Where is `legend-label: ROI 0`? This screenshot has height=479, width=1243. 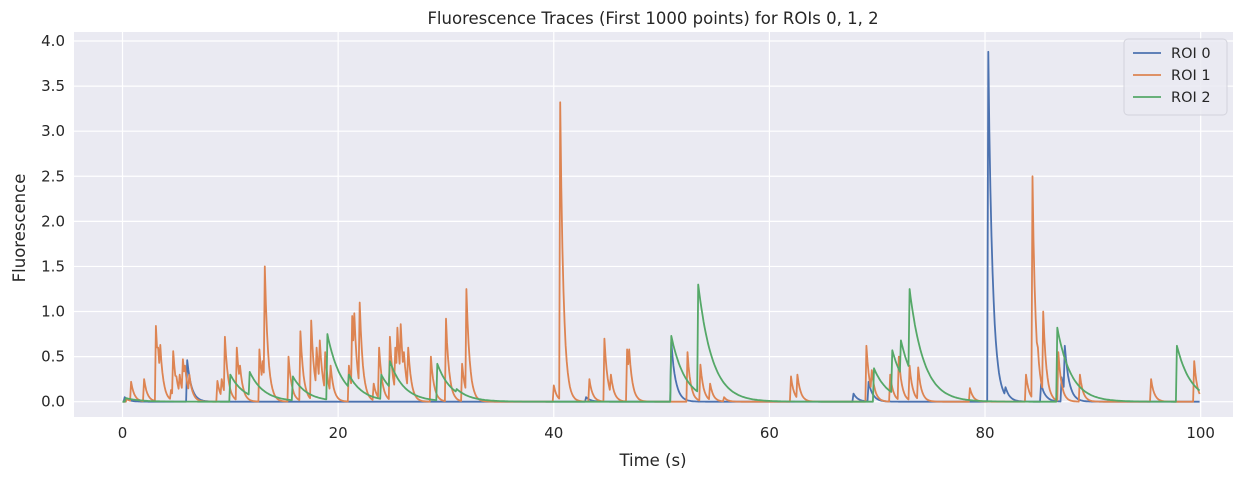 legend-label: ROI 0 is located at coordinates (1191, 54).